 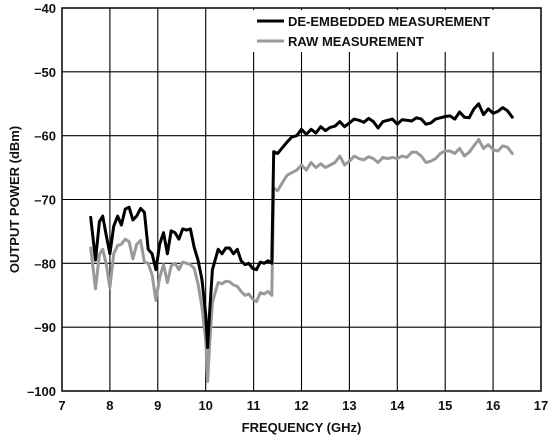 What do you see at coordinates (541, 405) in the screenshot?
I see `x-tick-label: 17` at bounding box center [541, 405].